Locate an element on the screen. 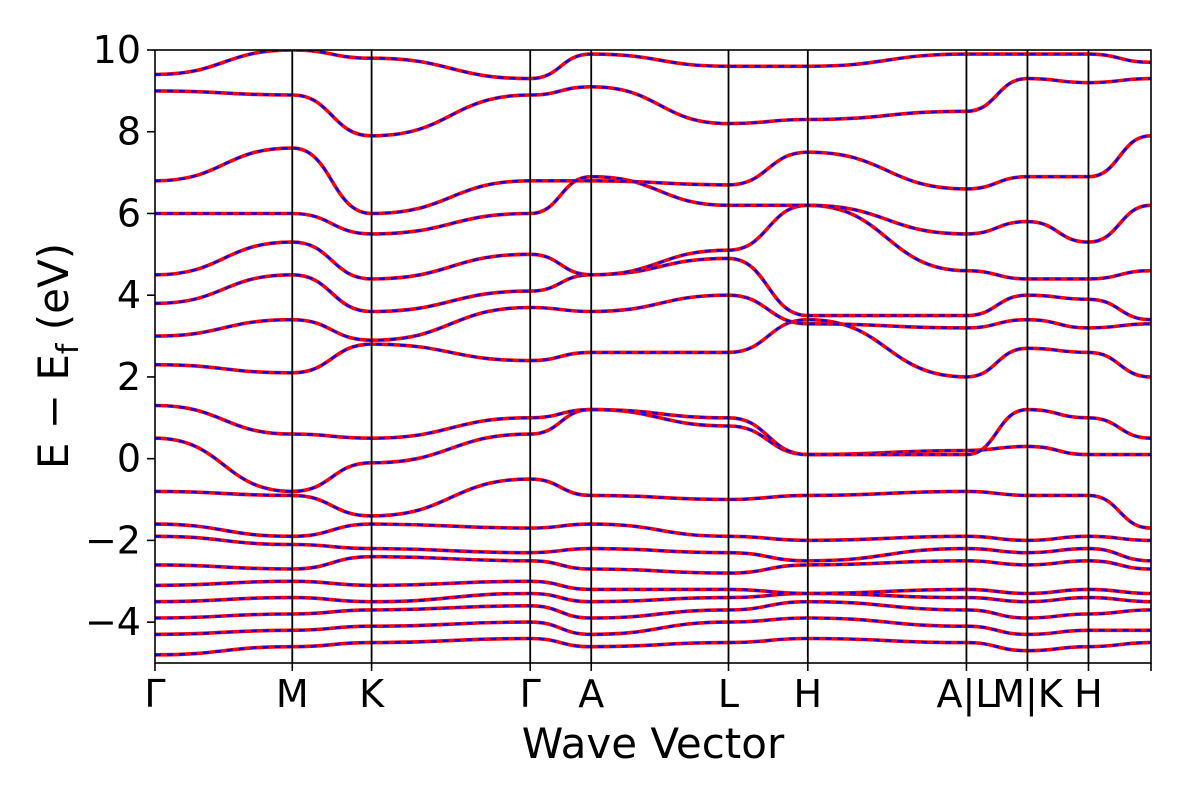 The height and width of the screenshot is (800, 1200). y-axis-title-prefix: E − E is located at coordinates (53, 411).